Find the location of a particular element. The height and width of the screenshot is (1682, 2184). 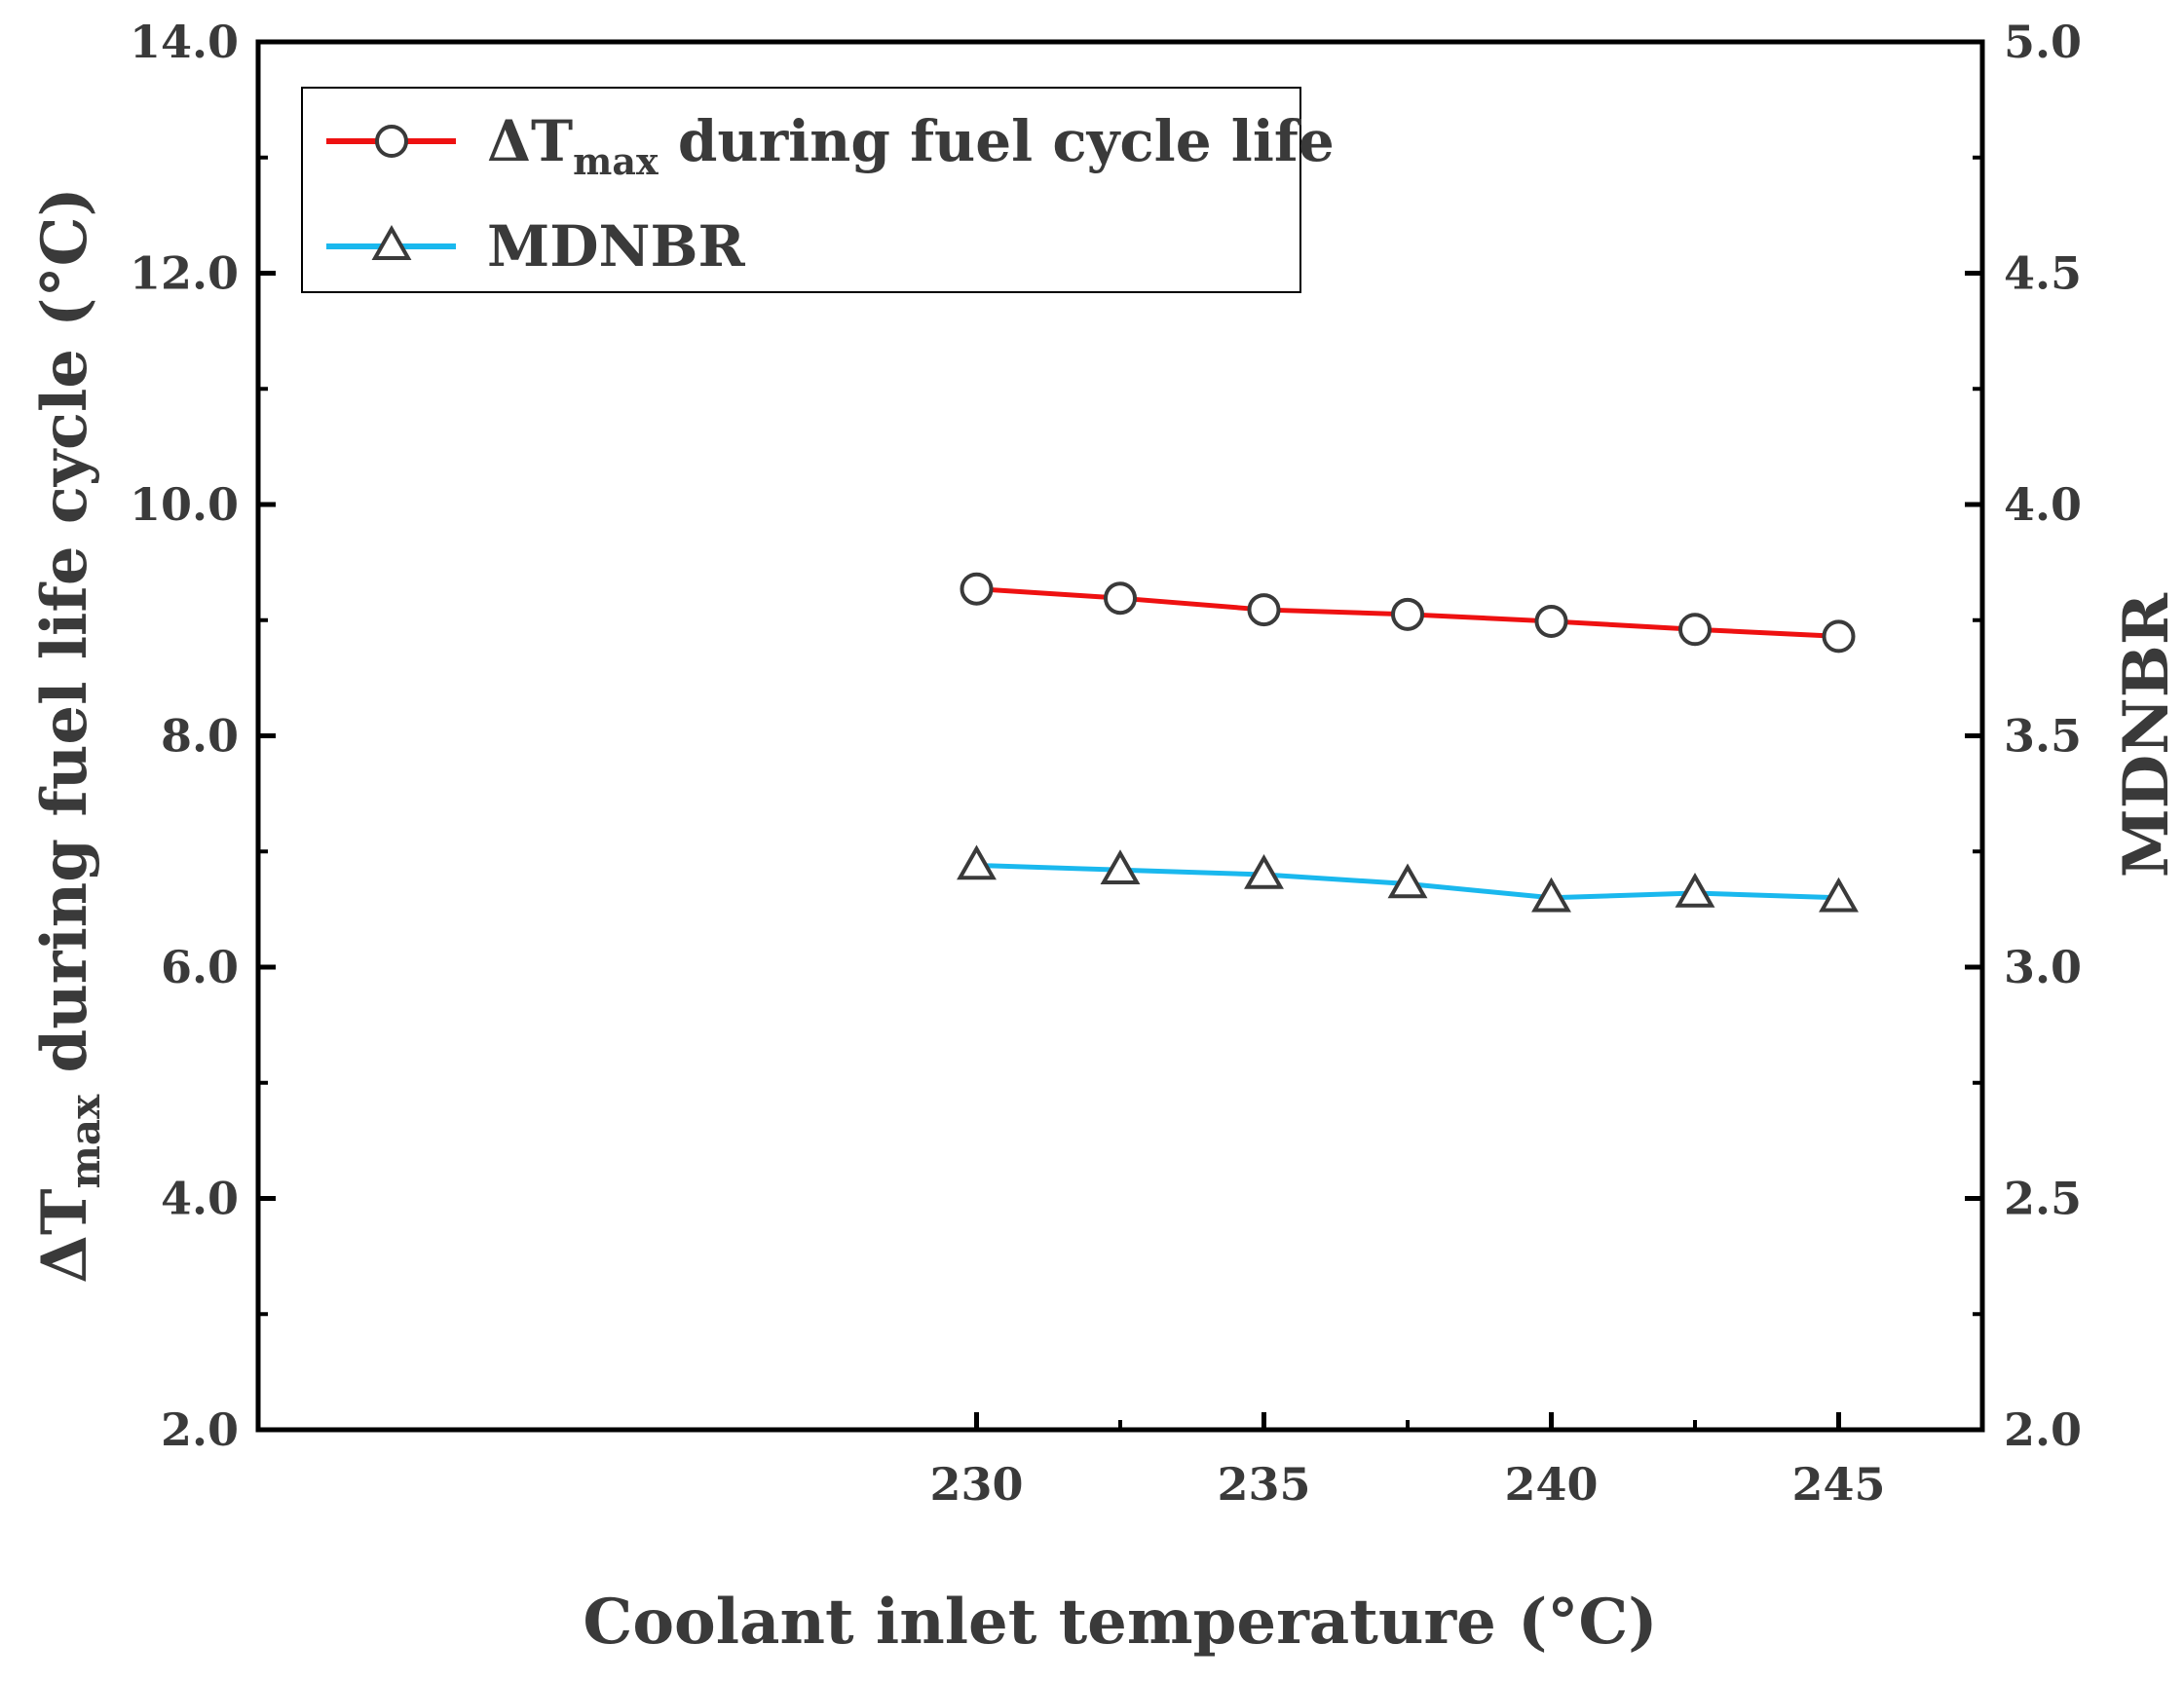

x-tick-label: 235 is located at coordinates (1263, 1484).